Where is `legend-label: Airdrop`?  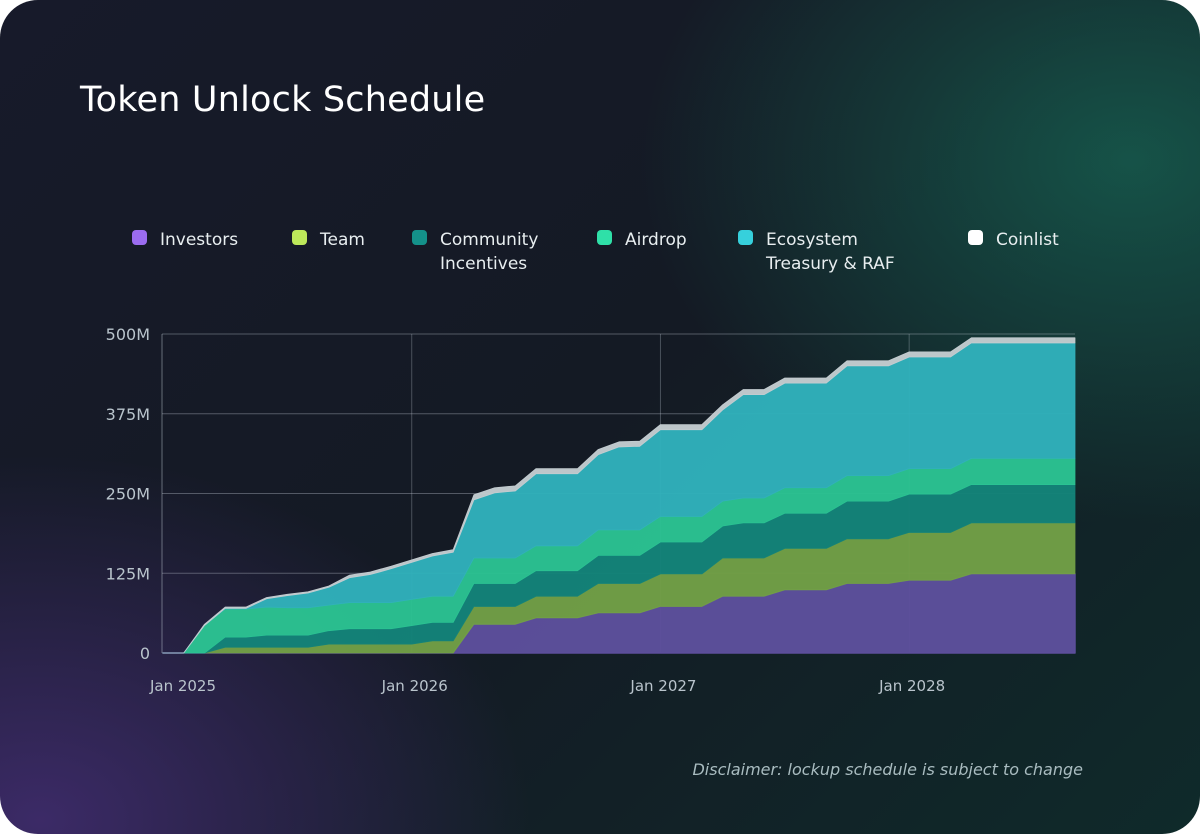
legend-label: Airdrop is located at coordinates (656, 240).